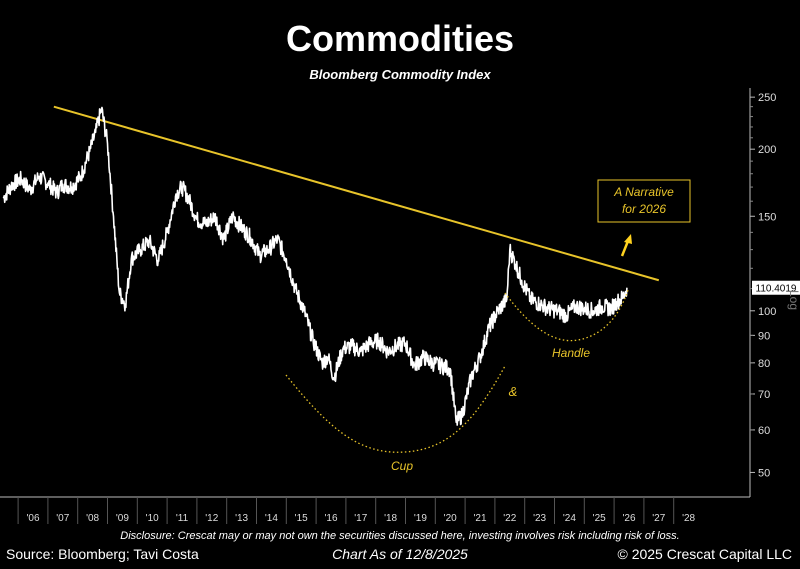  What do you see at coordinates (767, 150) in the screenshot?
I see `y-tick-label: 200` at bounding box center [767, 150].